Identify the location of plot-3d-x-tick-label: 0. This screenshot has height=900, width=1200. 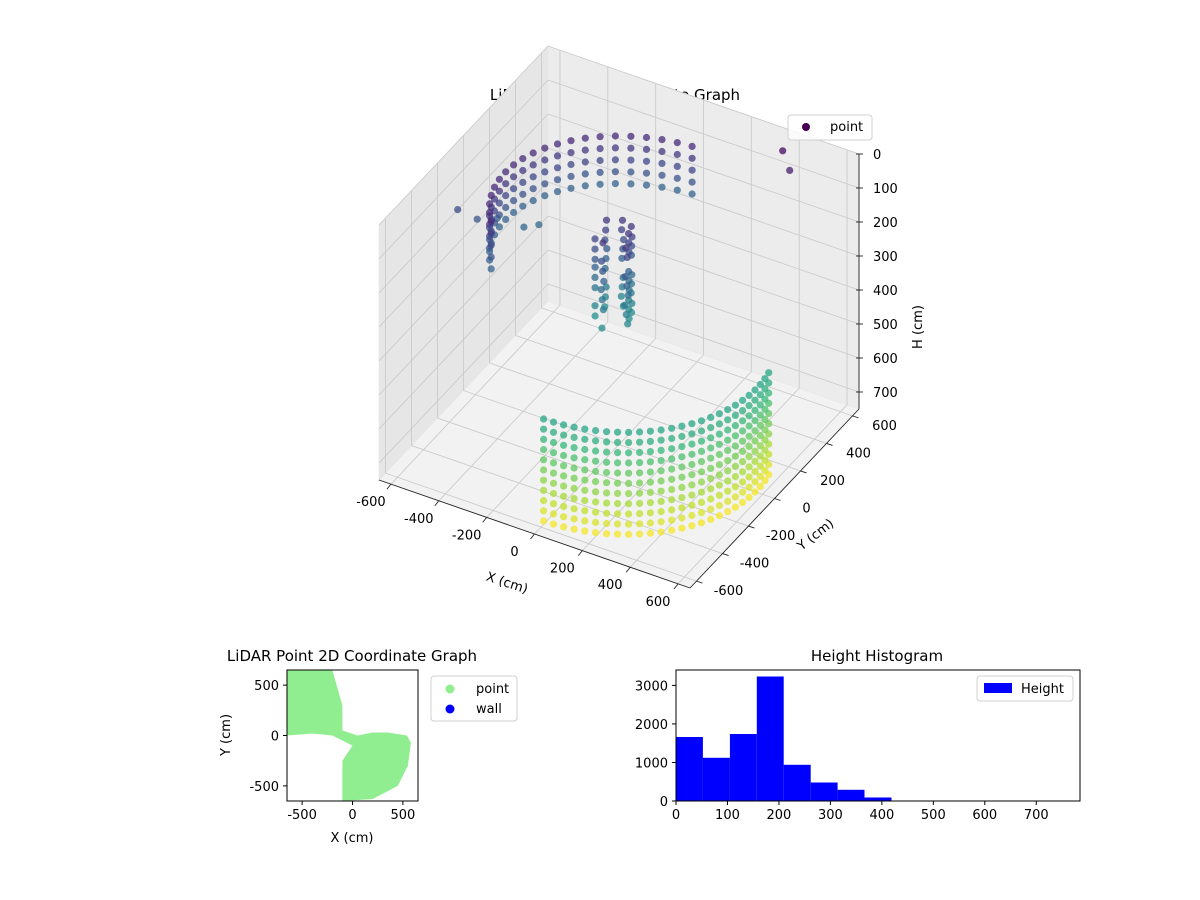
(514, 552).